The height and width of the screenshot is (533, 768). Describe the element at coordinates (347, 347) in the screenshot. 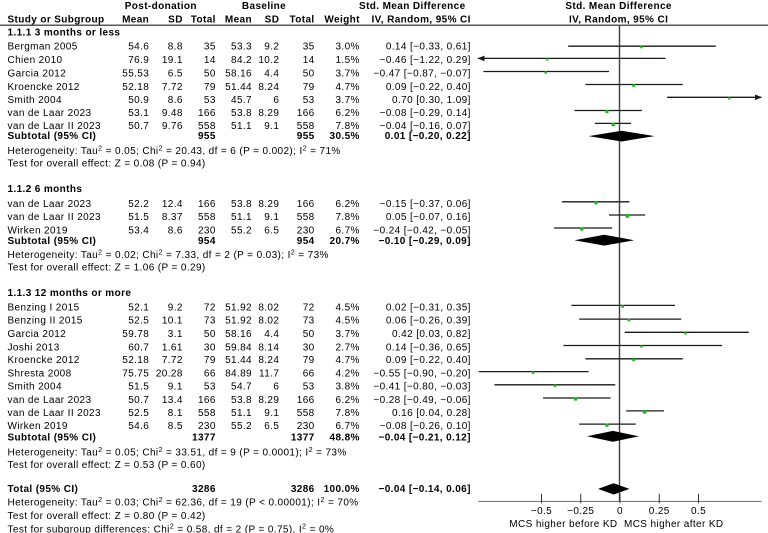

I see `svg-text: 2.7%` at that location.